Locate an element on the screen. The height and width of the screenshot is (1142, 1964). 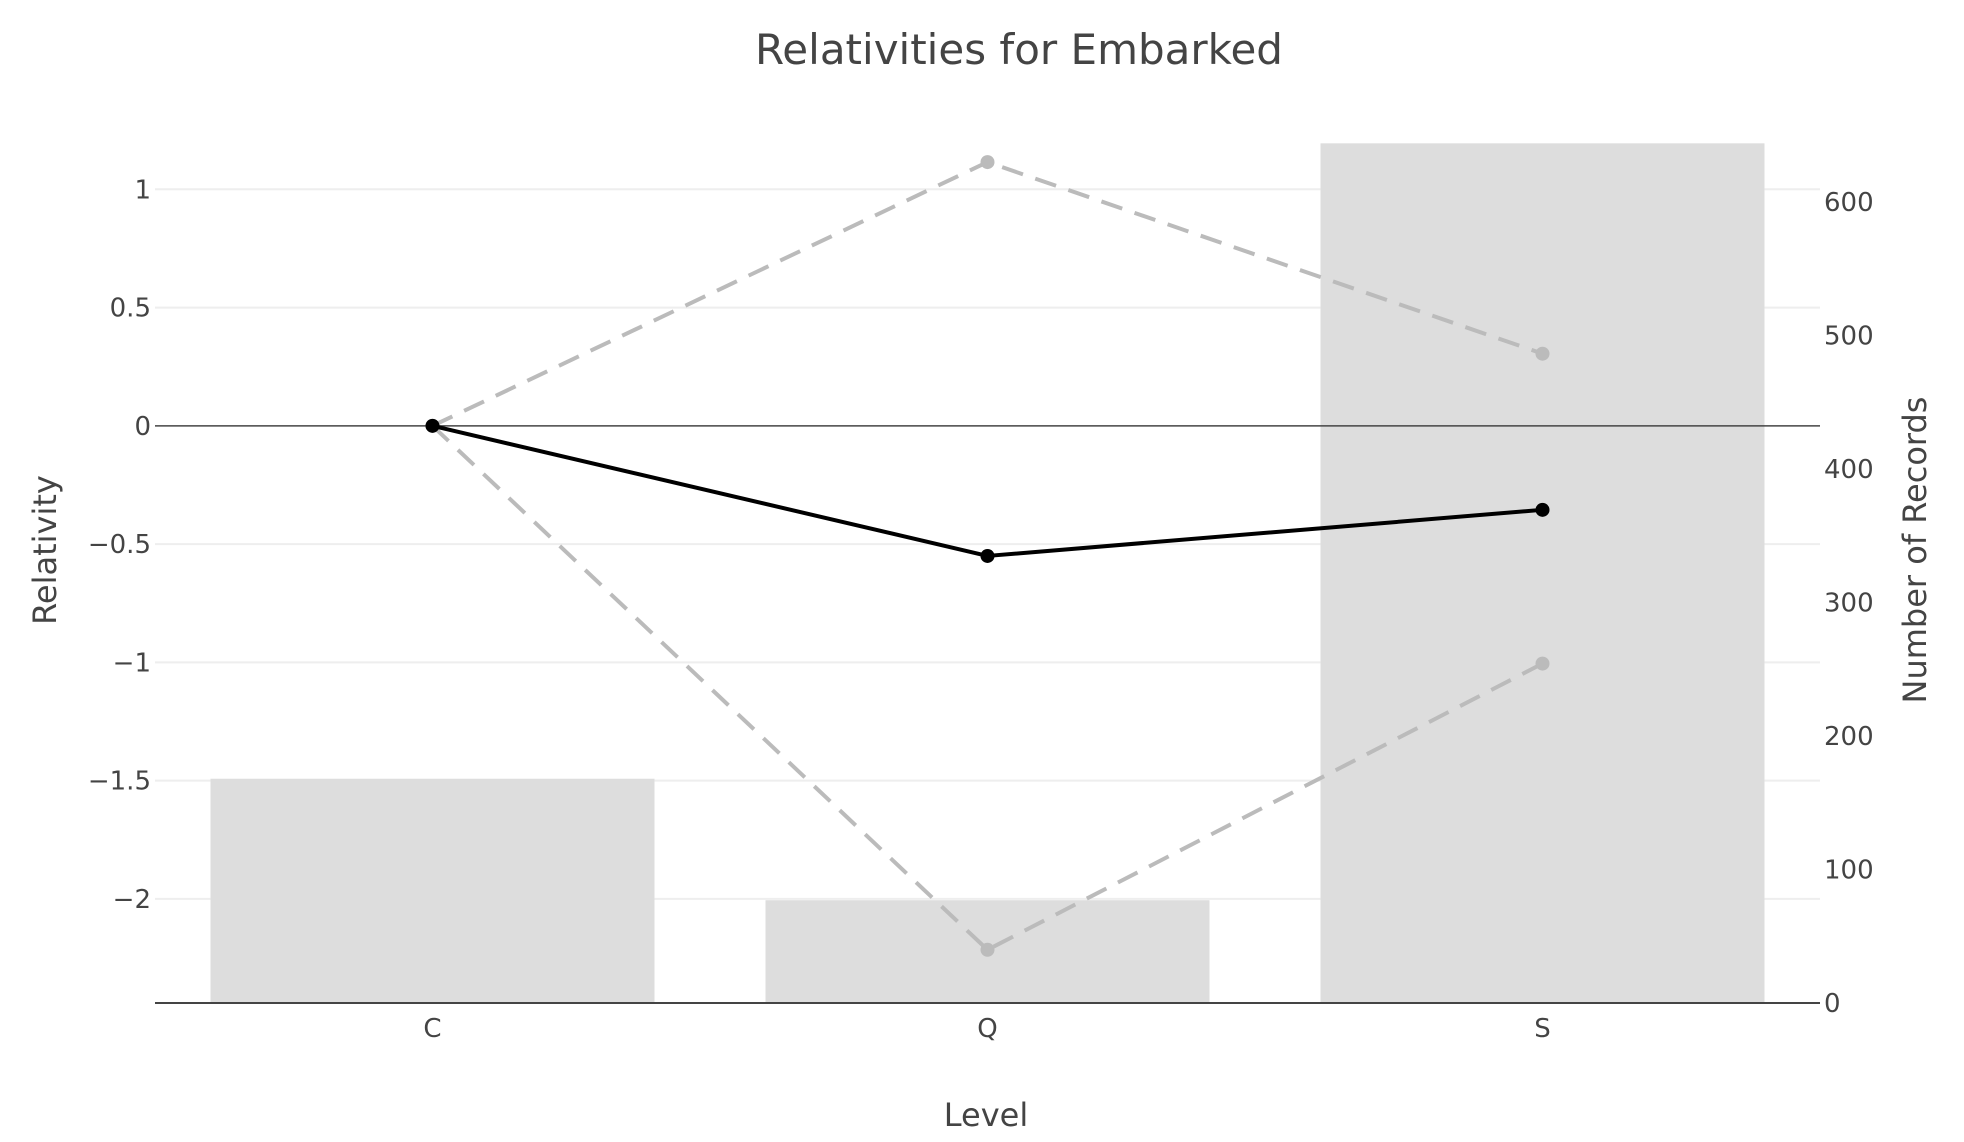
point-estimate-Q is located at coordinates (987, 555).